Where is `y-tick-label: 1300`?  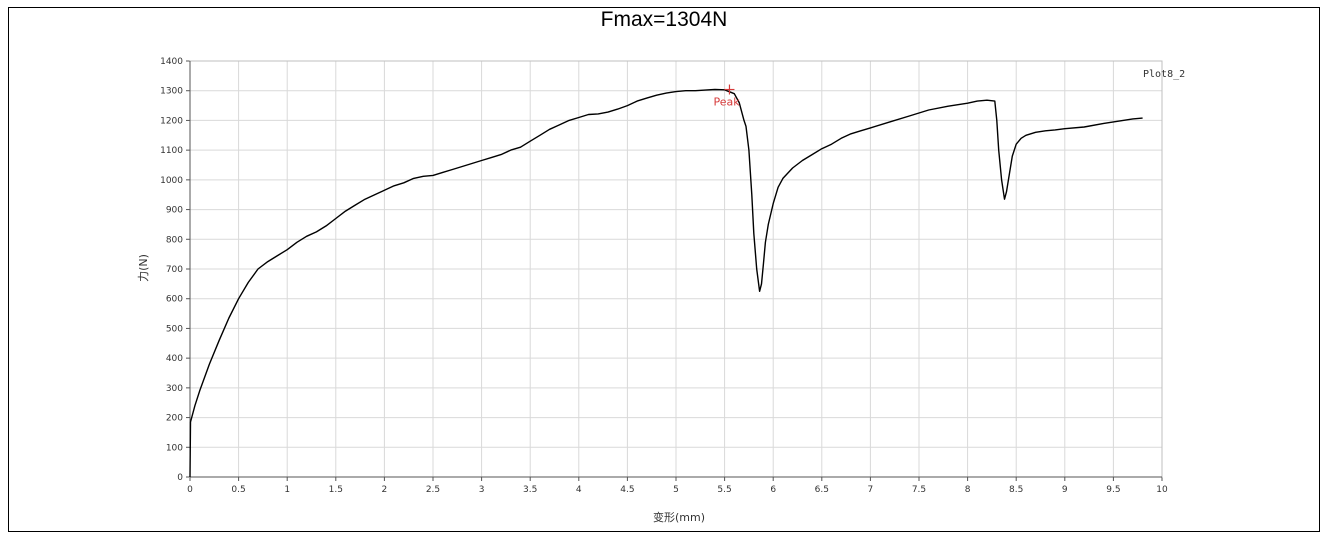
y-tick-label: 1300 is located at coordinates (171, 92).